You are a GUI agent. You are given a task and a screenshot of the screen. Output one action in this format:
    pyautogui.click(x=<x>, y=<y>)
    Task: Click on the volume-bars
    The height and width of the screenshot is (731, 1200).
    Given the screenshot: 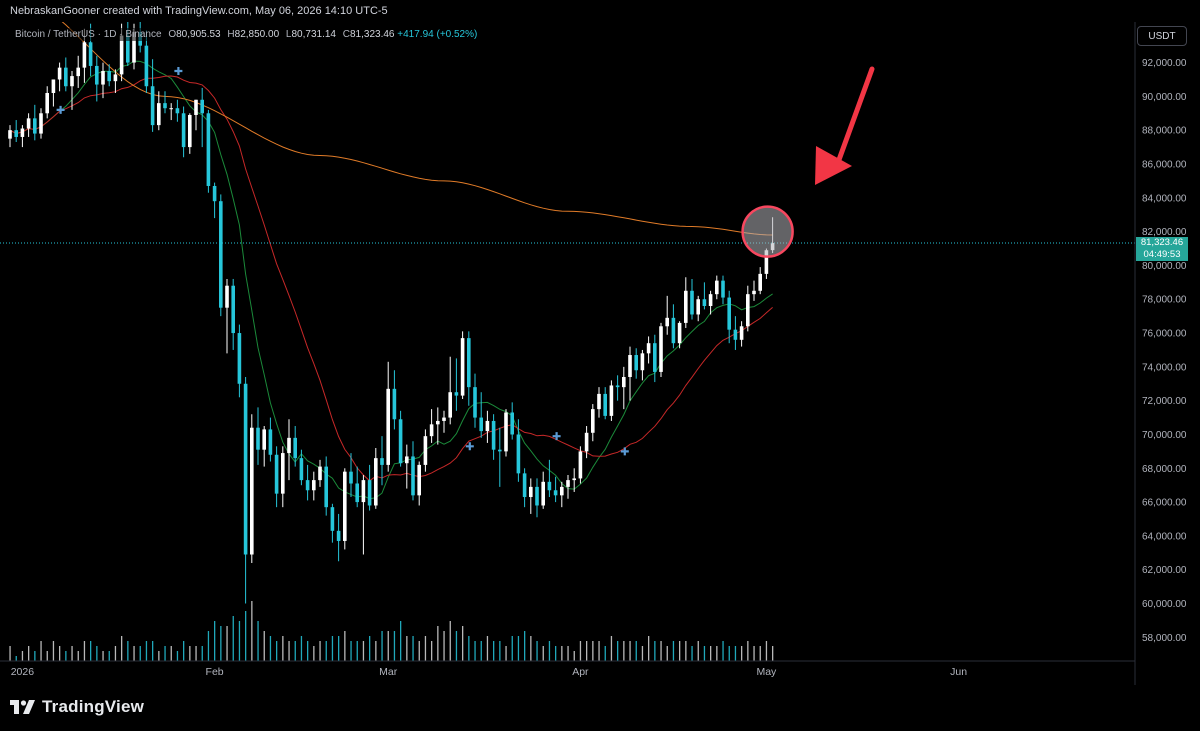 What is the action you would take?
    pyautogui.click(x=391, y=631)
    